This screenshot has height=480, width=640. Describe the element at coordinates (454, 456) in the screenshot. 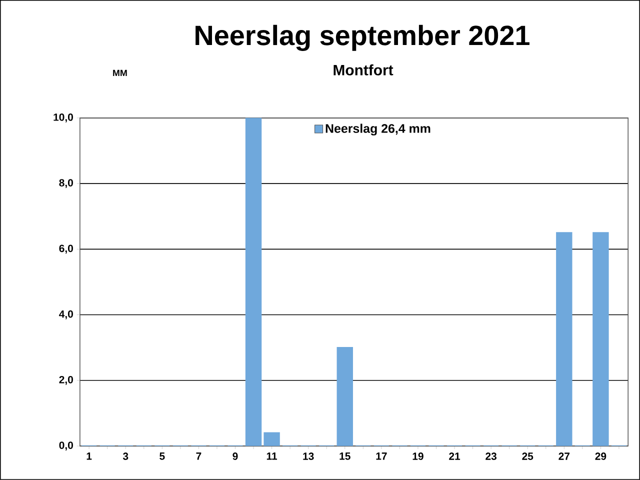

I see `x-tick-label: 21` at that location.